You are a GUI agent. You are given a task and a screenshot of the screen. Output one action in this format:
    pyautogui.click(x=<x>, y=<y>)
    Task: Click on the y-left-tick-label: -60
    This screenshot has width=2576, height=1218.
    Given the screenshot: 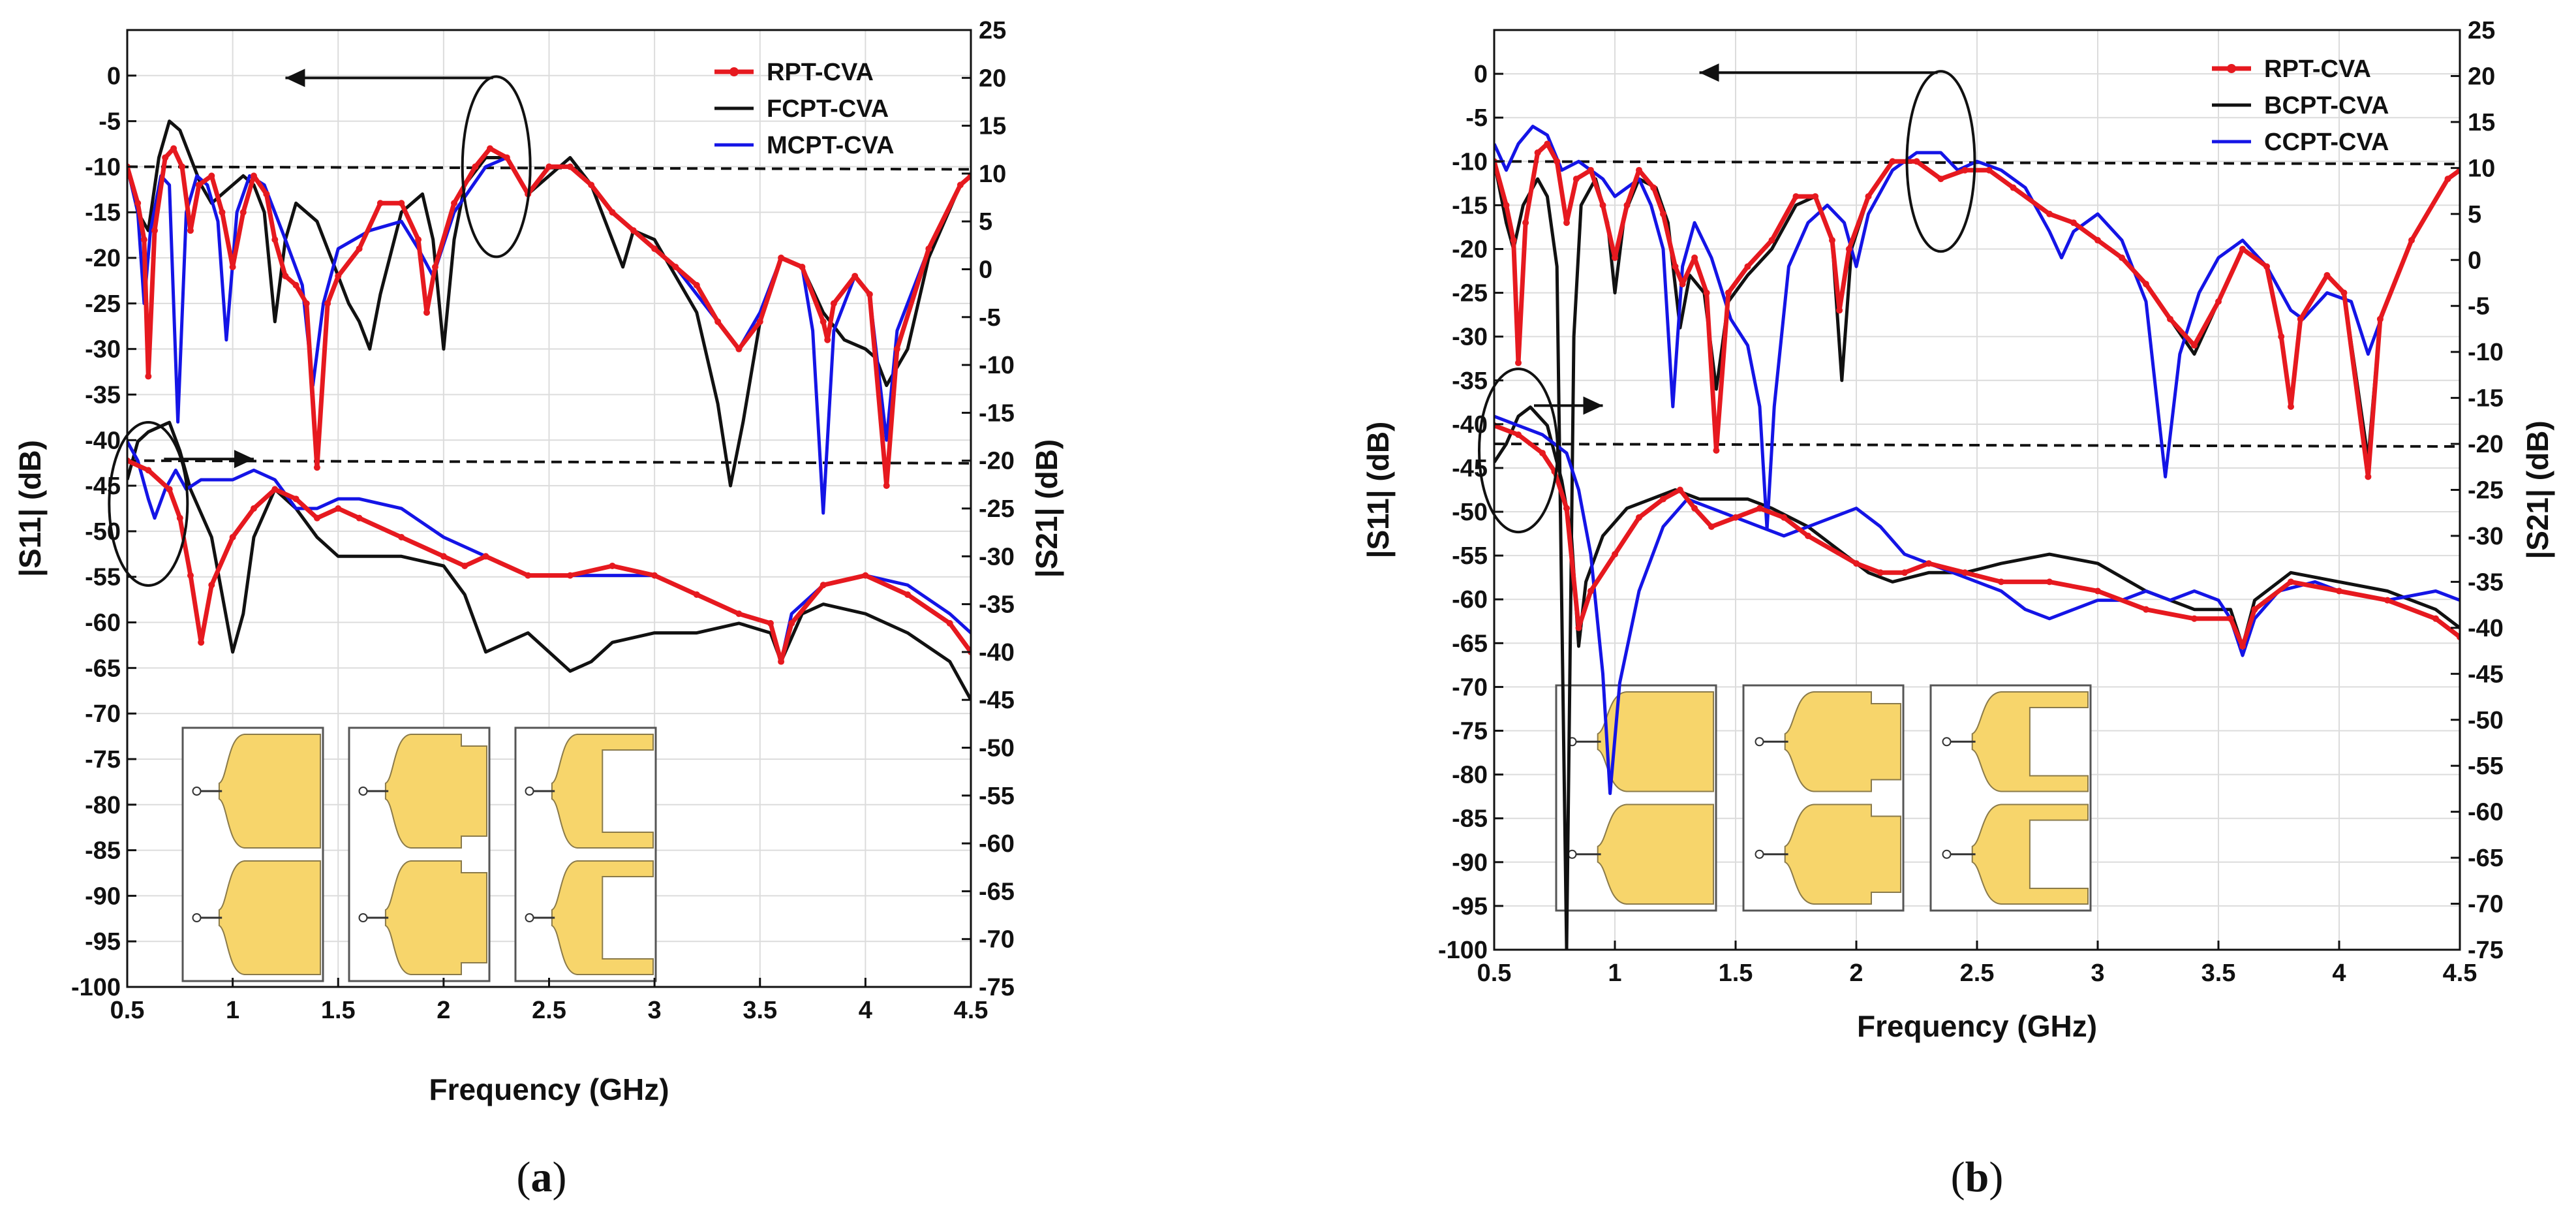 What is the action you would take?
    pyautogui.click(x=1470, y=600)
    